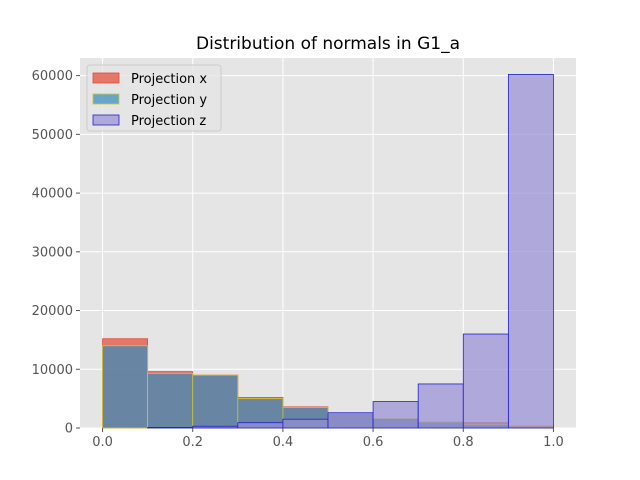 This screenshot has width=640, height=480. Describe the element at coordinates (52, 135) in the screenshot. I see `y-tick-label: 50000` at that location.